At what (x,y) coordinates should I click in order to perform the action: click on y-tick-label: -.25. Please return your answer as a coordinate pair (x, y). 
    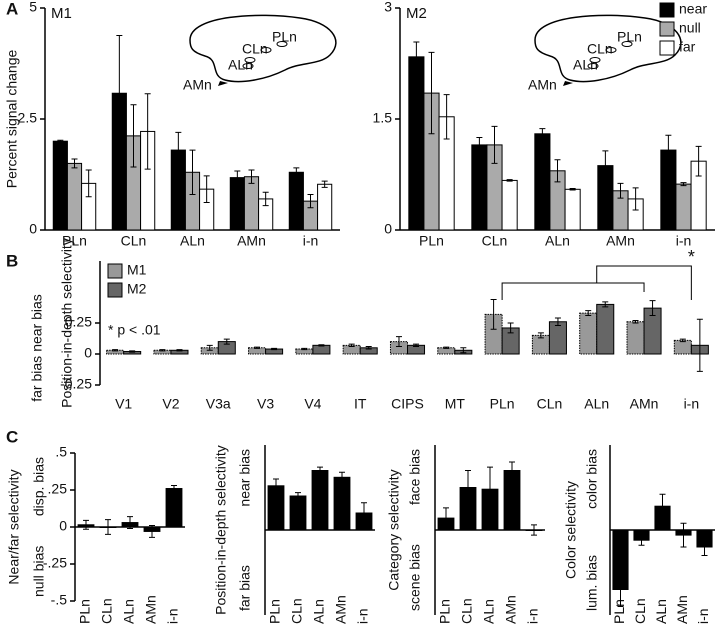
    Looking at the image, I should click on (55, 563).